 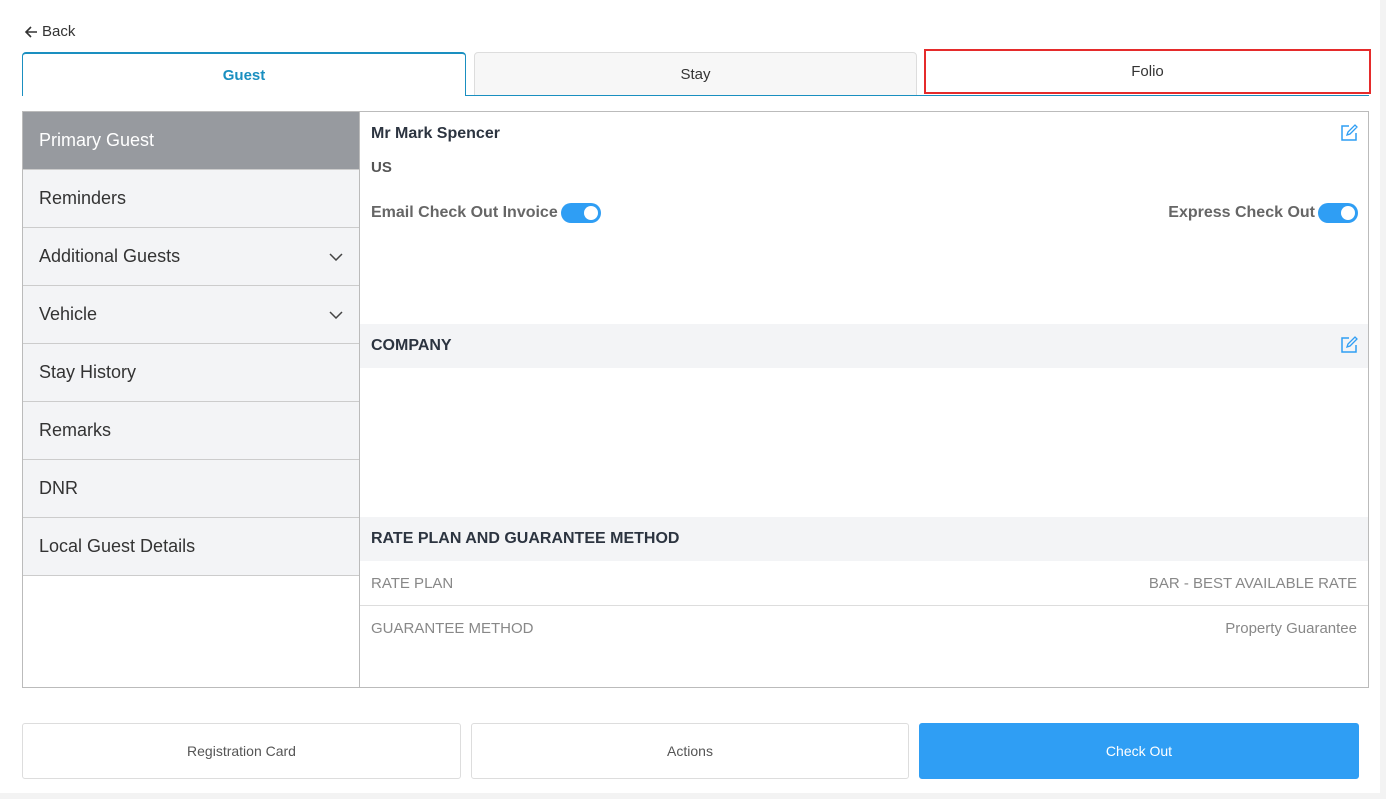 I want to click on guest-name: Mr Mark Spencer, so click(x=435, y=133).